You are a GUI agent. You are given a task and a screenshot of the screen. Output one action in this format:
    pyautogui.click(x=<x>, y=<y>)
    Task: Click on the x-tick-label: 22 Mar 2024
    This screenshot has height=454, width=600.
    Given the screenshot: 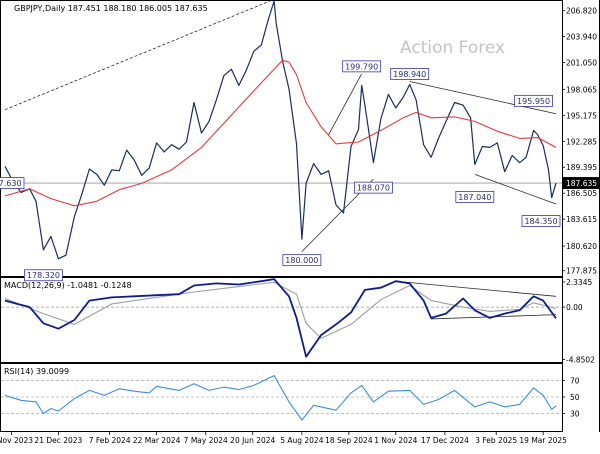 What is the action you would take?
    pyautogui.click(x=157, y=440)
    